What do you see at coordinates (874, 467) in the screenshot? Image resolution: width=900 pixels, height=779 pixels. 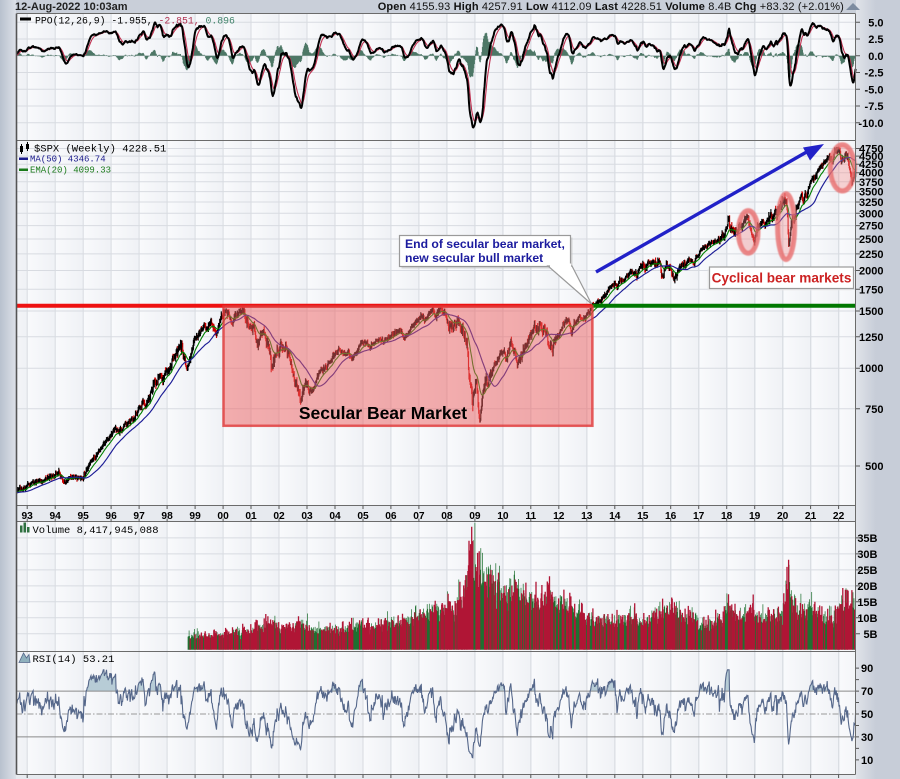 I see `svg-text: 500` at bounding box center [874, 467].